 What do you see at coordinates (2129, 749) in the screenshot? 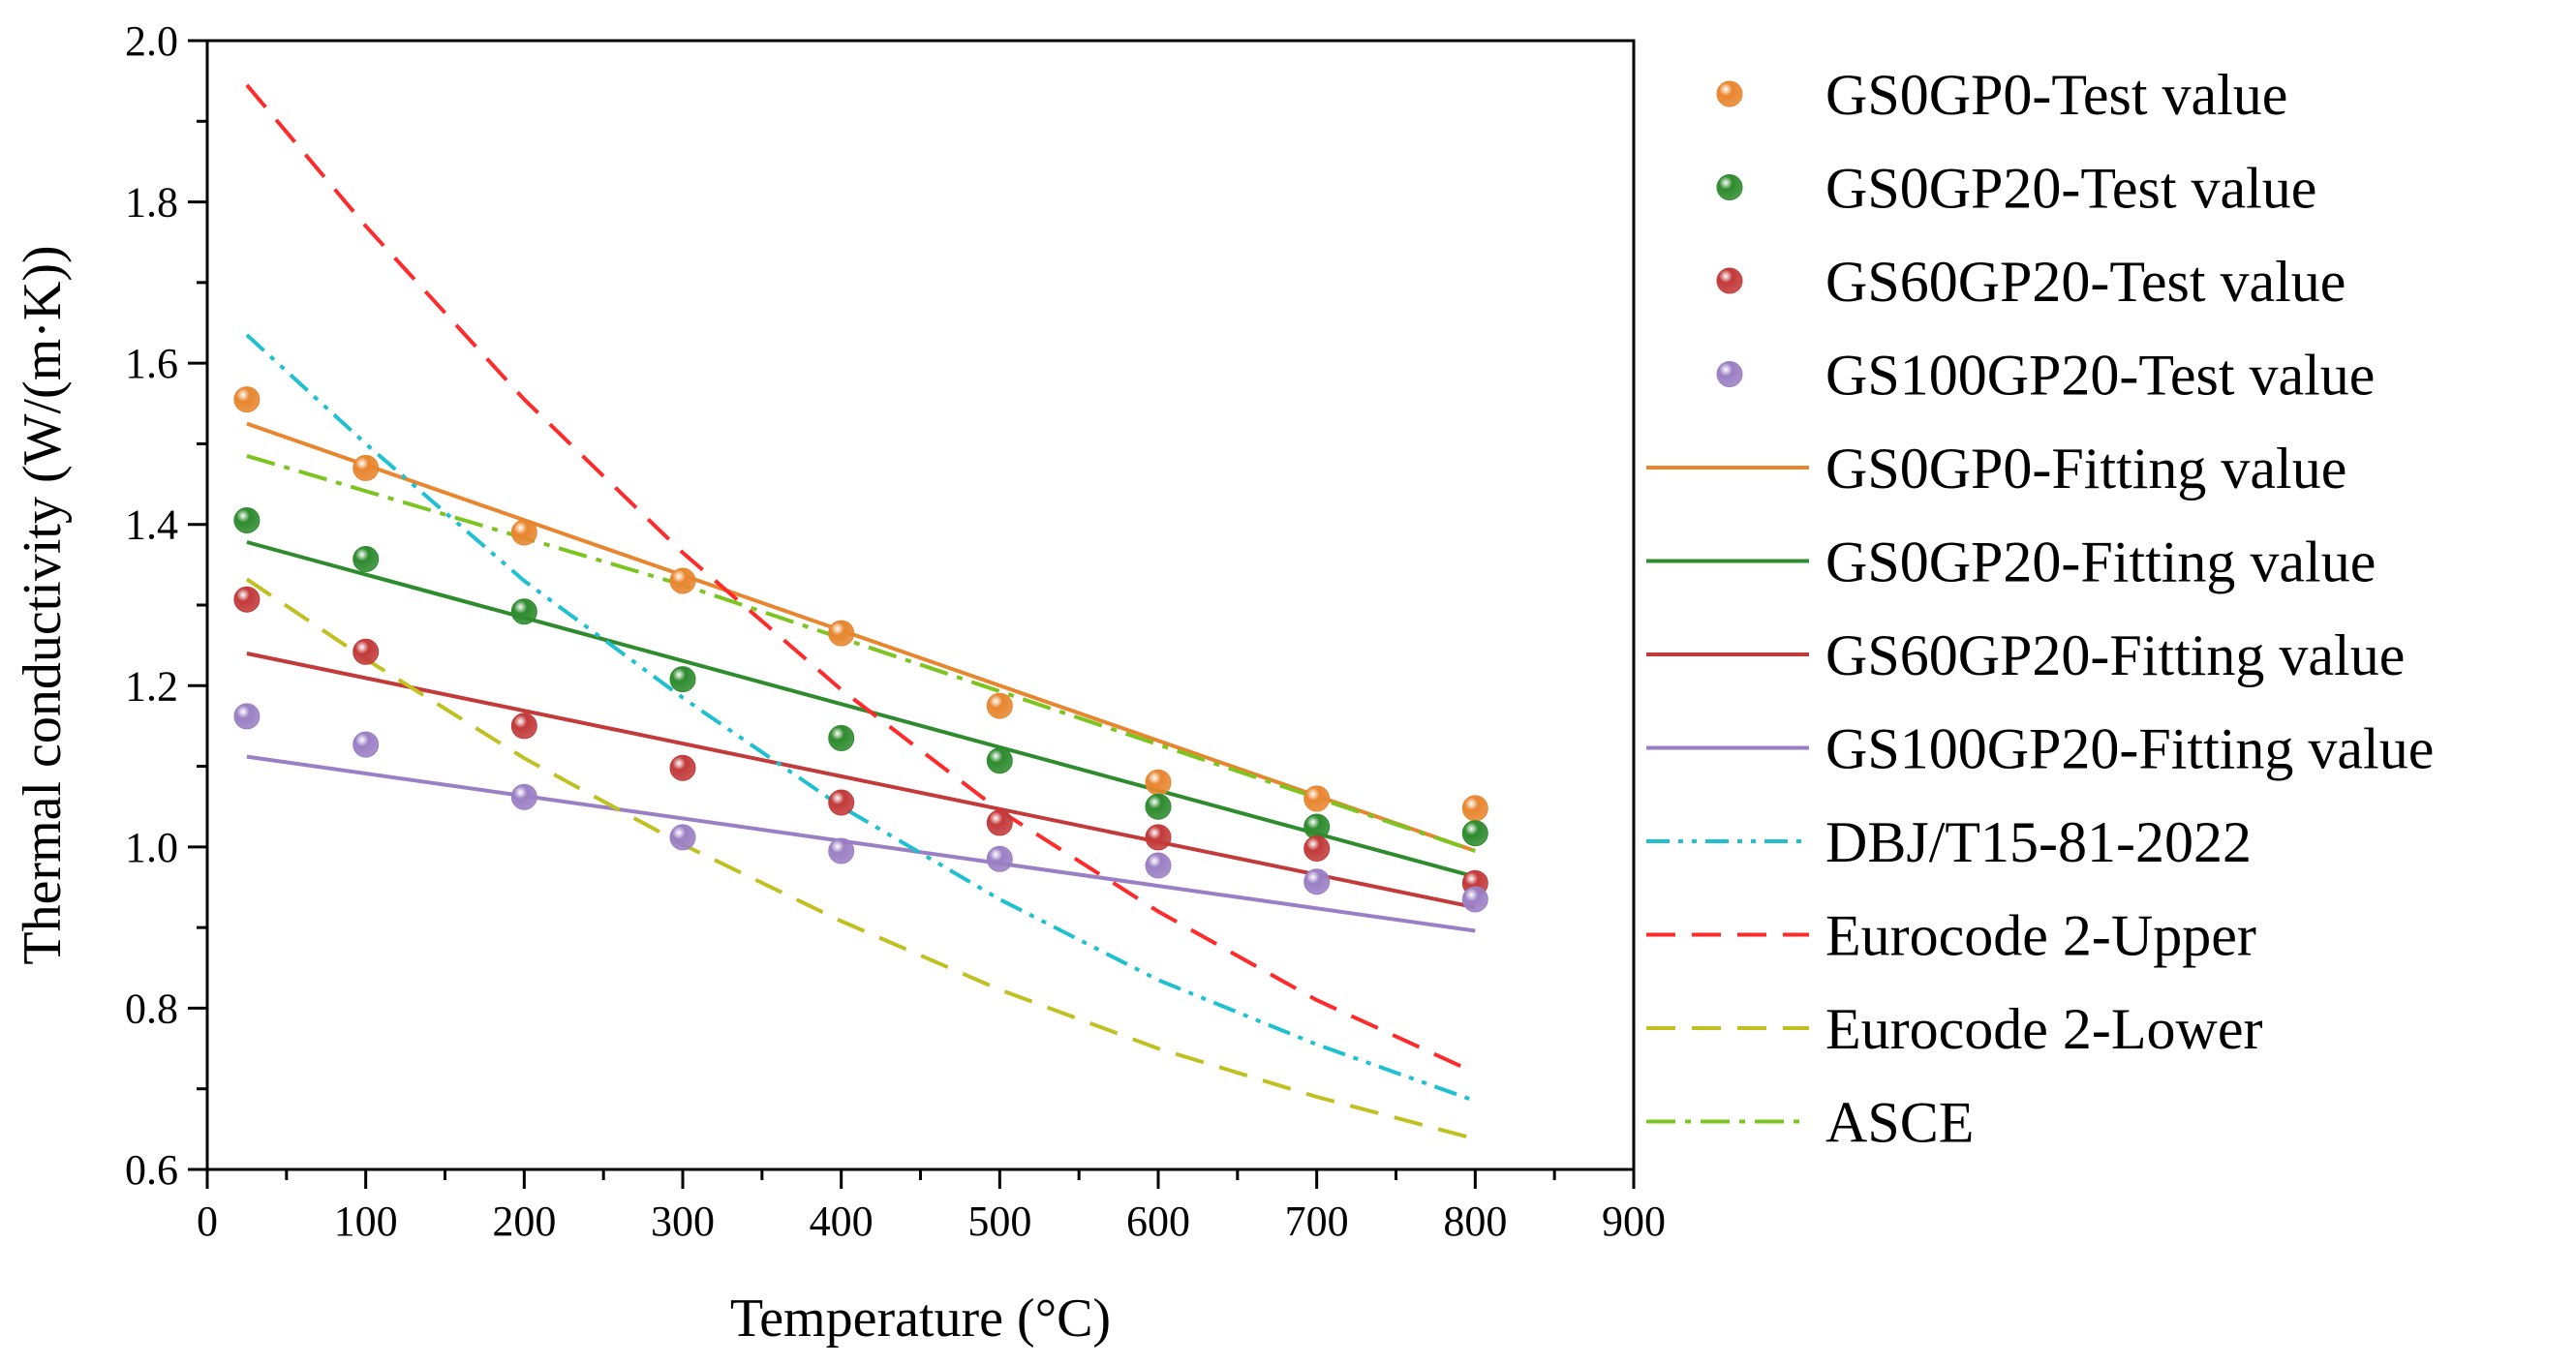
I see `legend-label: GS100GP20-Fitting value` at bounding box center [2129, 749].